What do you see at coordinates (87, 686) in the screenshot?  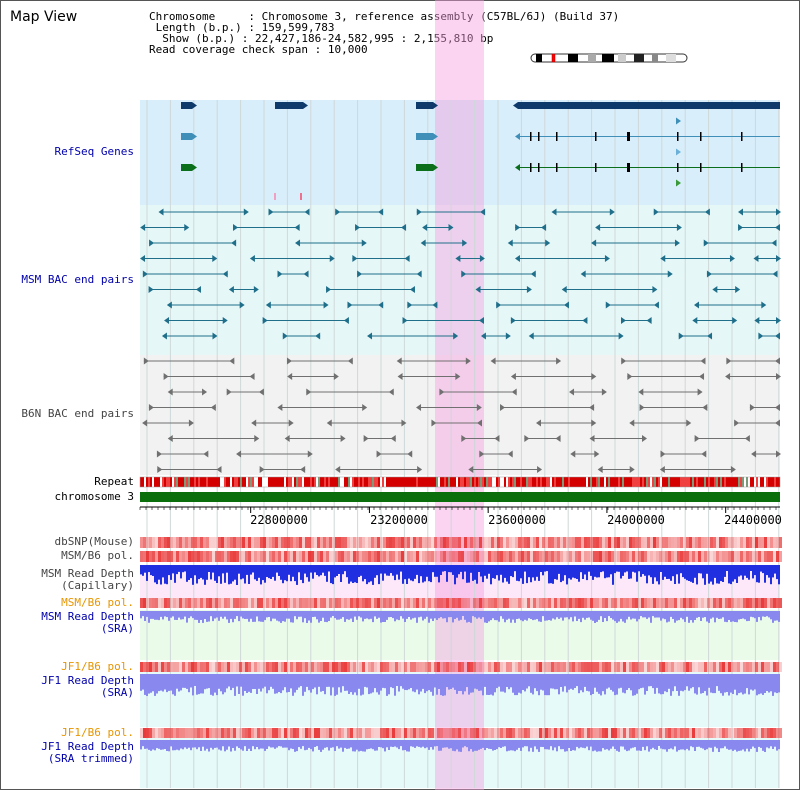 I see `track-label-jf1-depth-sra: JF1 Read Depth (SRA)` at bounding box center [87, 686].